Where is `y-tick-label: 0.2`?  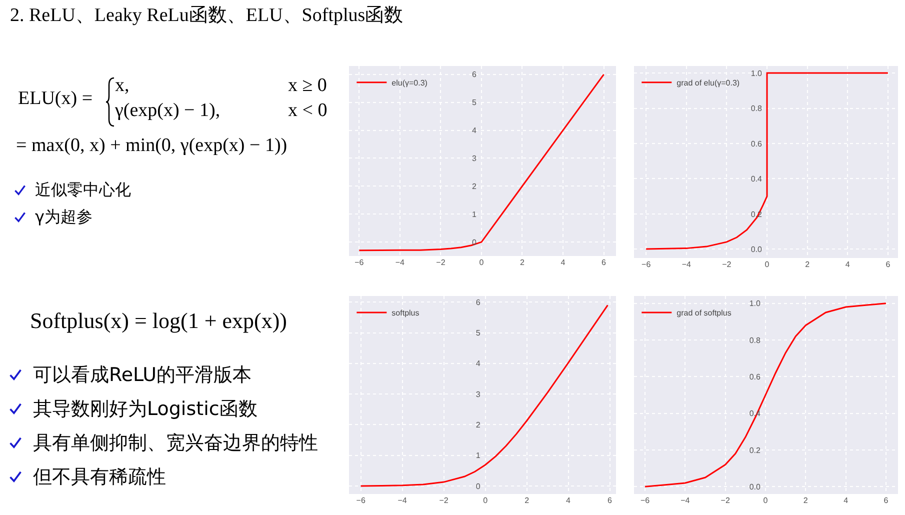 y-tick-label: 0.2 is located at coordinates (755, 450).